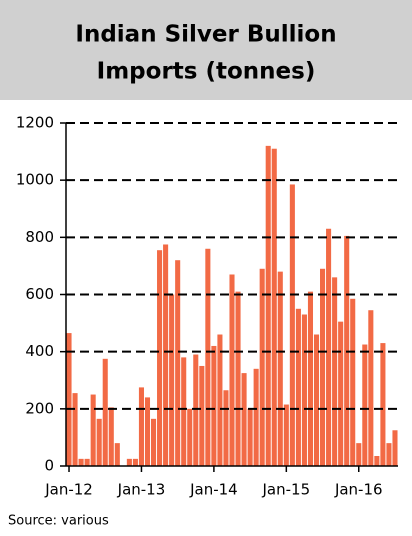 The width and height of the screenshot is (412, 536). What do you see at coordinates (58, 521) in the screenshot?
I see `source: Source: various` at bounding box center [58, 521].